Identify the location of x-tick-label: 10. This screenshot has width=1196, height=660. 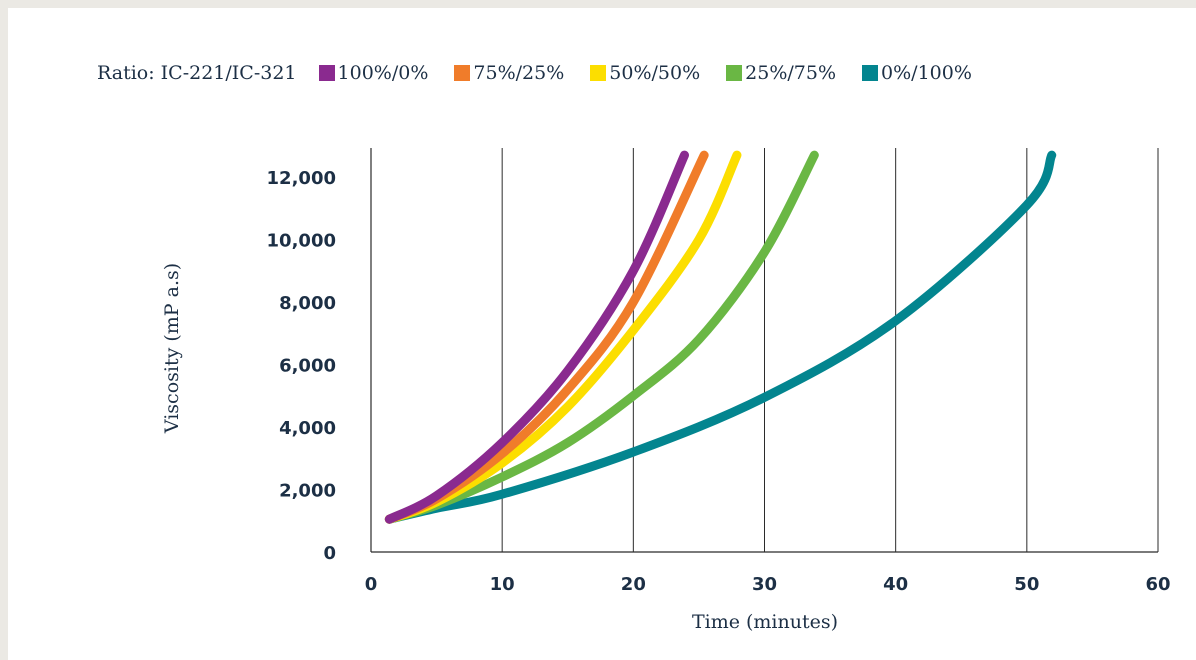
(502, 584).